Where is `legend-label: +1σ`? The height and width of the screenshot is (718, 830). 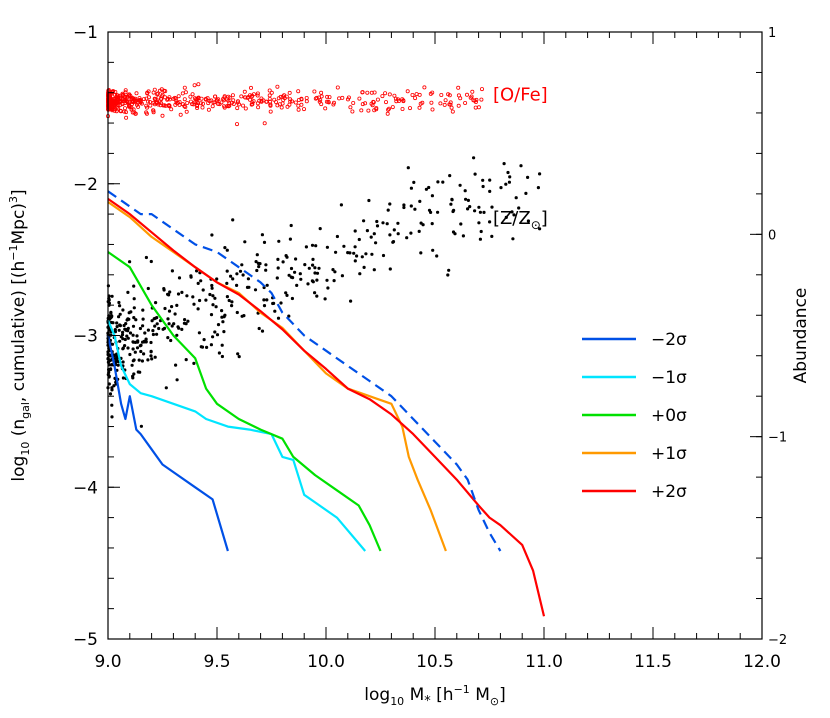 legend-label: +1σ is located at coordinates (669, 454).